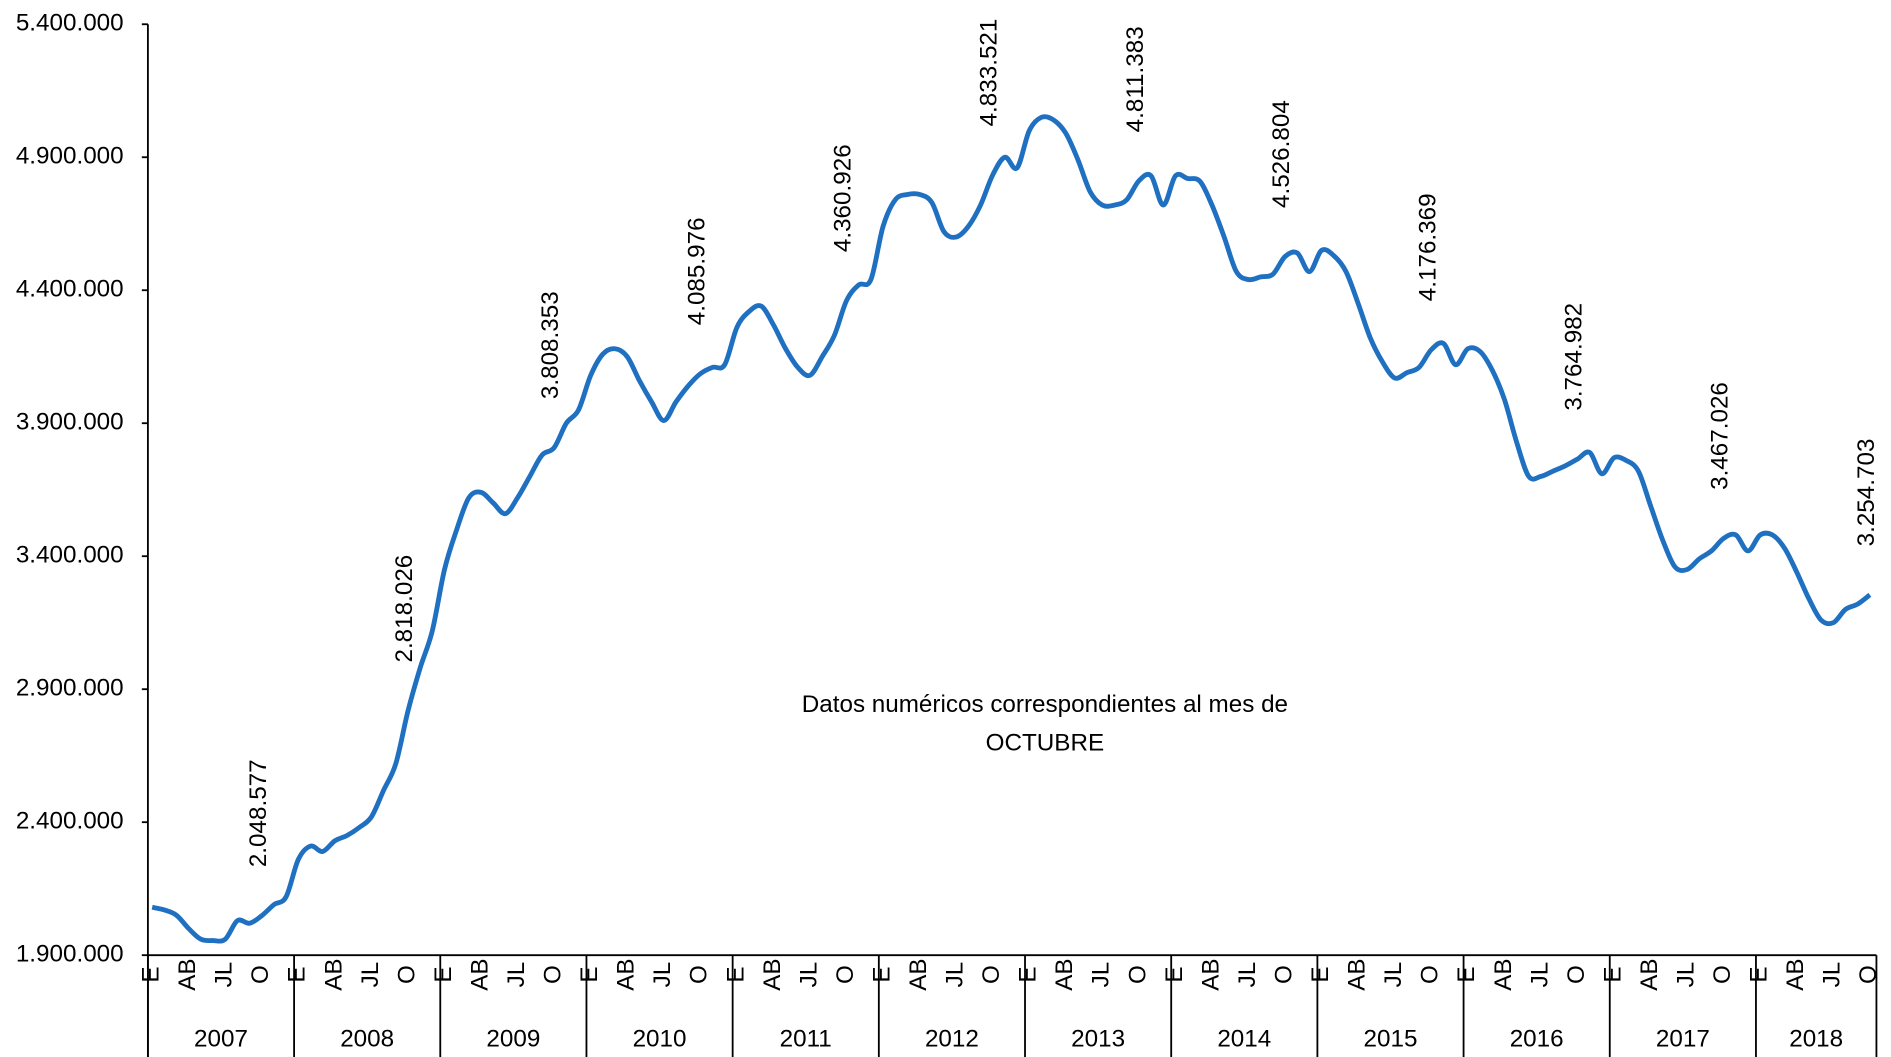 This screenshot has width=1891, height=1057. What do you see at coordinates (258, 813) in the screenshot?
I see `data-label: 2.048.577` at bounding box center [258, 813].